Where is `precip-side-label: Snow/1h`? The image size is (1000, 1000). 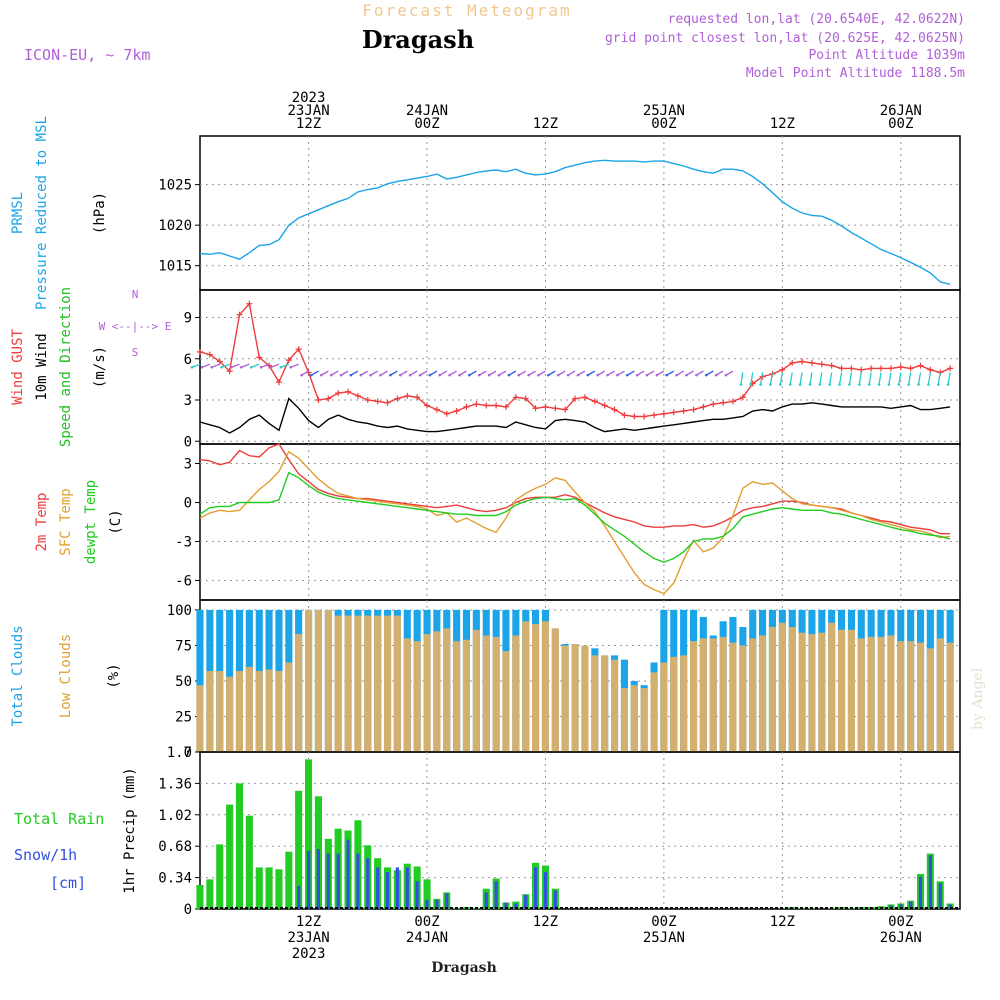 precip-side-label: Snow/1h is located at coordinates (45, 855).